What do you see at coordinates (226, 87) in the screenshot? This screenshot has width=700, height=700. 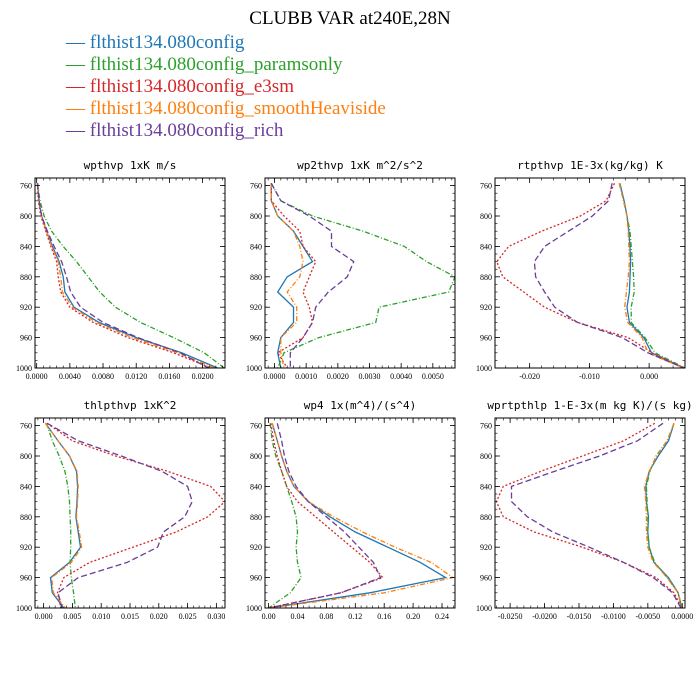 I see `legend-entry: — flthist134.080config_e3sm` at bounding box center [226, 87].